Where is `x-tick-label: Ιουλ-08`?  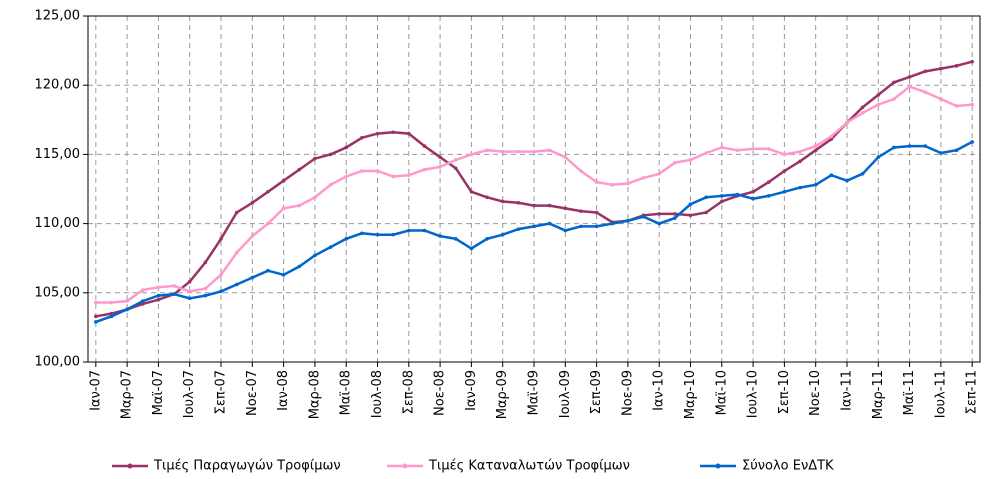
x-tick-label: Ιουλ-08 is located at coordinates (377, 394).